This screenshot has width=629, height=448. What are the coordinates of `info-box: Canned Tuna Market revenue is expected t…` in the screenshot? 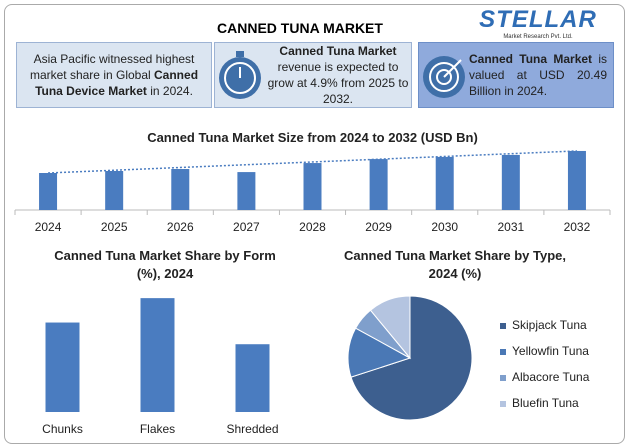 It's located at (313, 75).